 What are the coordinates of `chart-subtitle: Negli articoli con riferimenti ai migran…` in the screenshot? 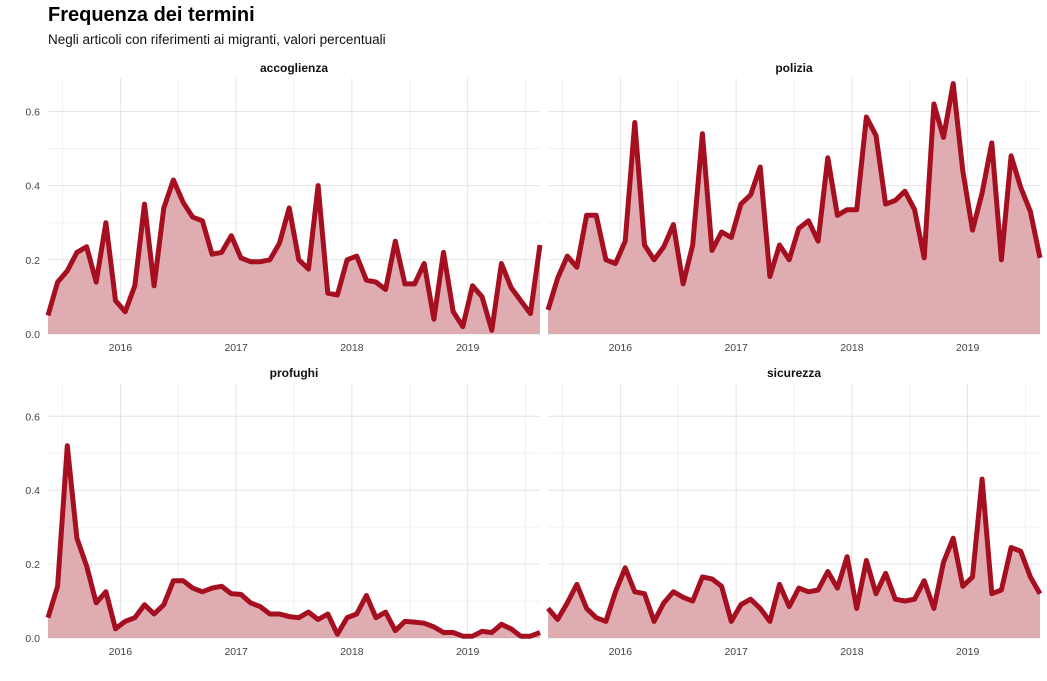 It's located at (217, 39).